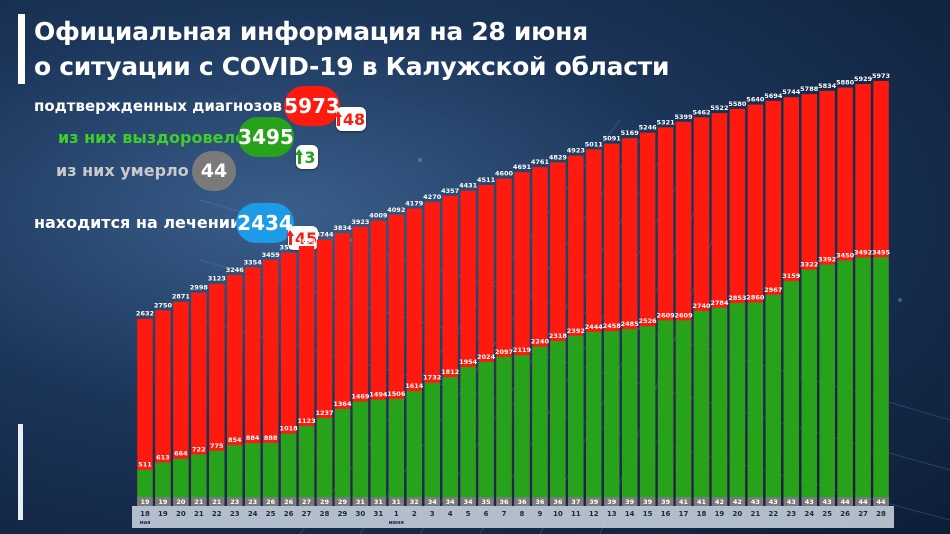 This screenshot has width=950, height=534. Describe the element at coordinates (235, 440) in the screenshot. I see `label-recovered: 854` at that location.